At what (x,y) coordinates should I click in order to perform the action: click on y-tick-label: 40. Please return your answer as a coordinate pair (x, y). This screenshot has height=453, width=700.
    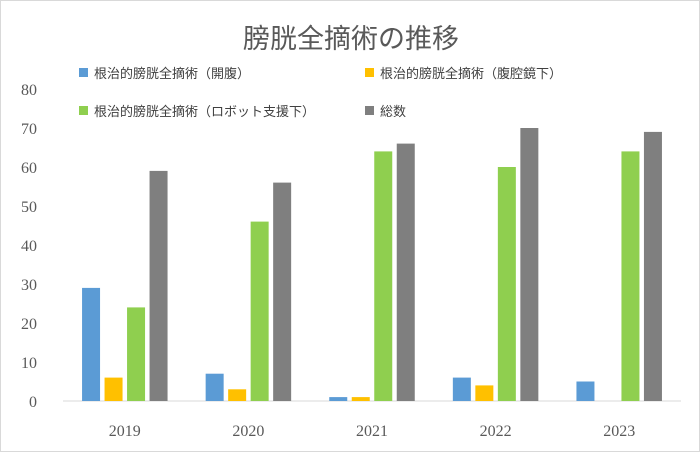
    Looking at the image, I should click on (29, 246).